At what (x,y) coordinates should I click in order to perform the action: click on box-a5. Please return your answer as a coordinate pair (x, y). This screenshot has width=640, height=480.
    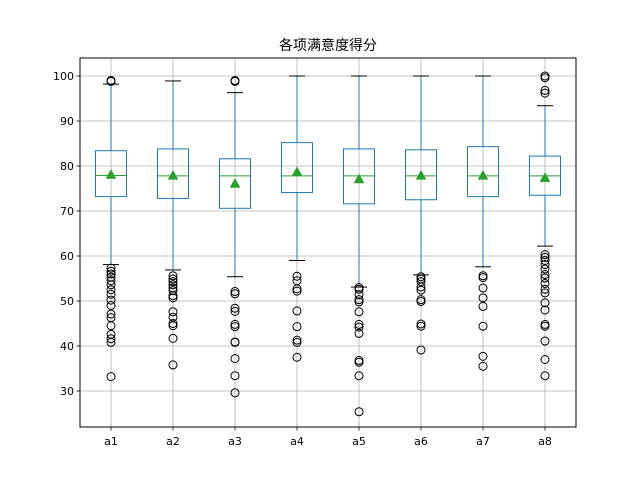
    Looking at the image, I should click on (359, 246).